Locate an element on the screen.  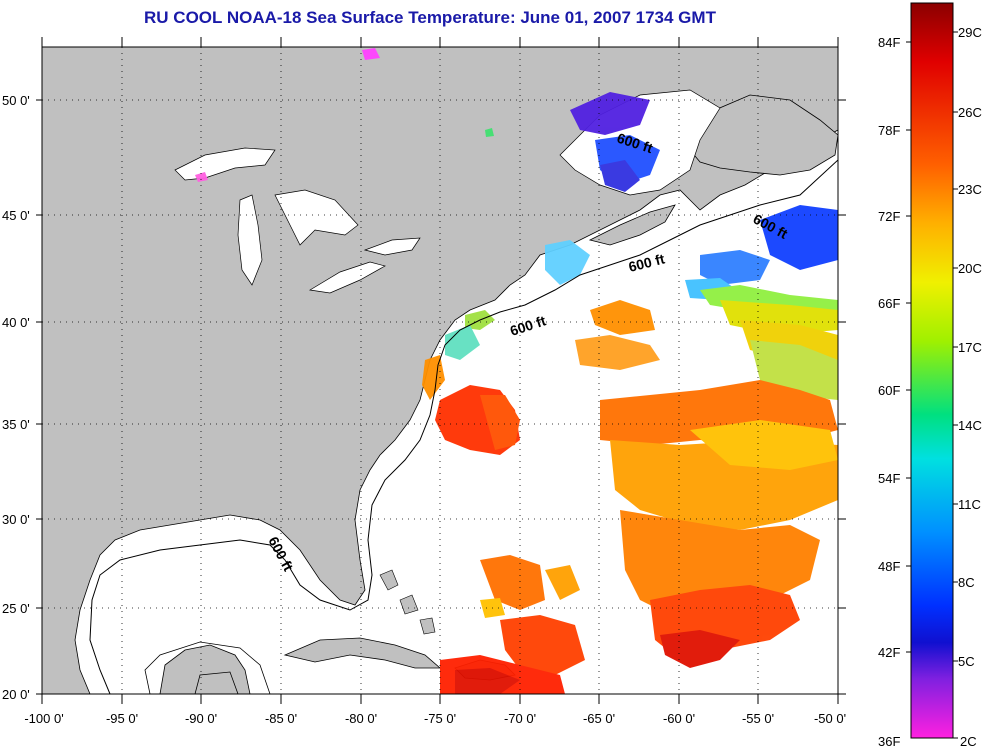
lat-tick-label: 40 0' is located at coordinates (16, 322).